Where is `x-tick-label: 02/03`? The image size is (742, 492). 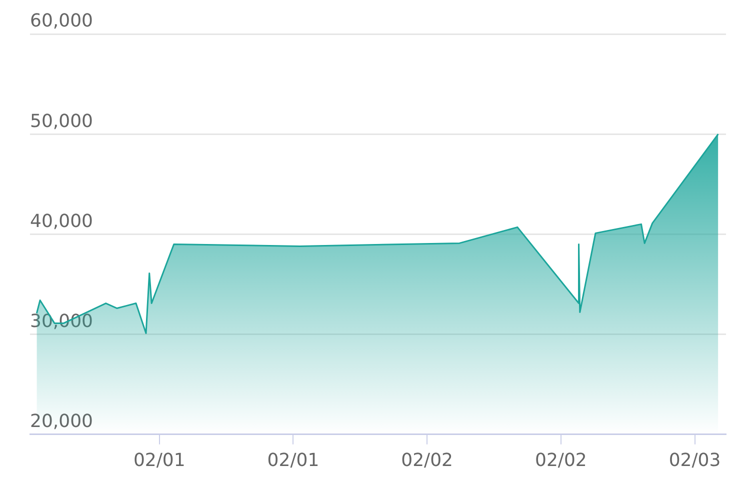 x-tick-label: 02/03 is located at coordinates (694, 460).